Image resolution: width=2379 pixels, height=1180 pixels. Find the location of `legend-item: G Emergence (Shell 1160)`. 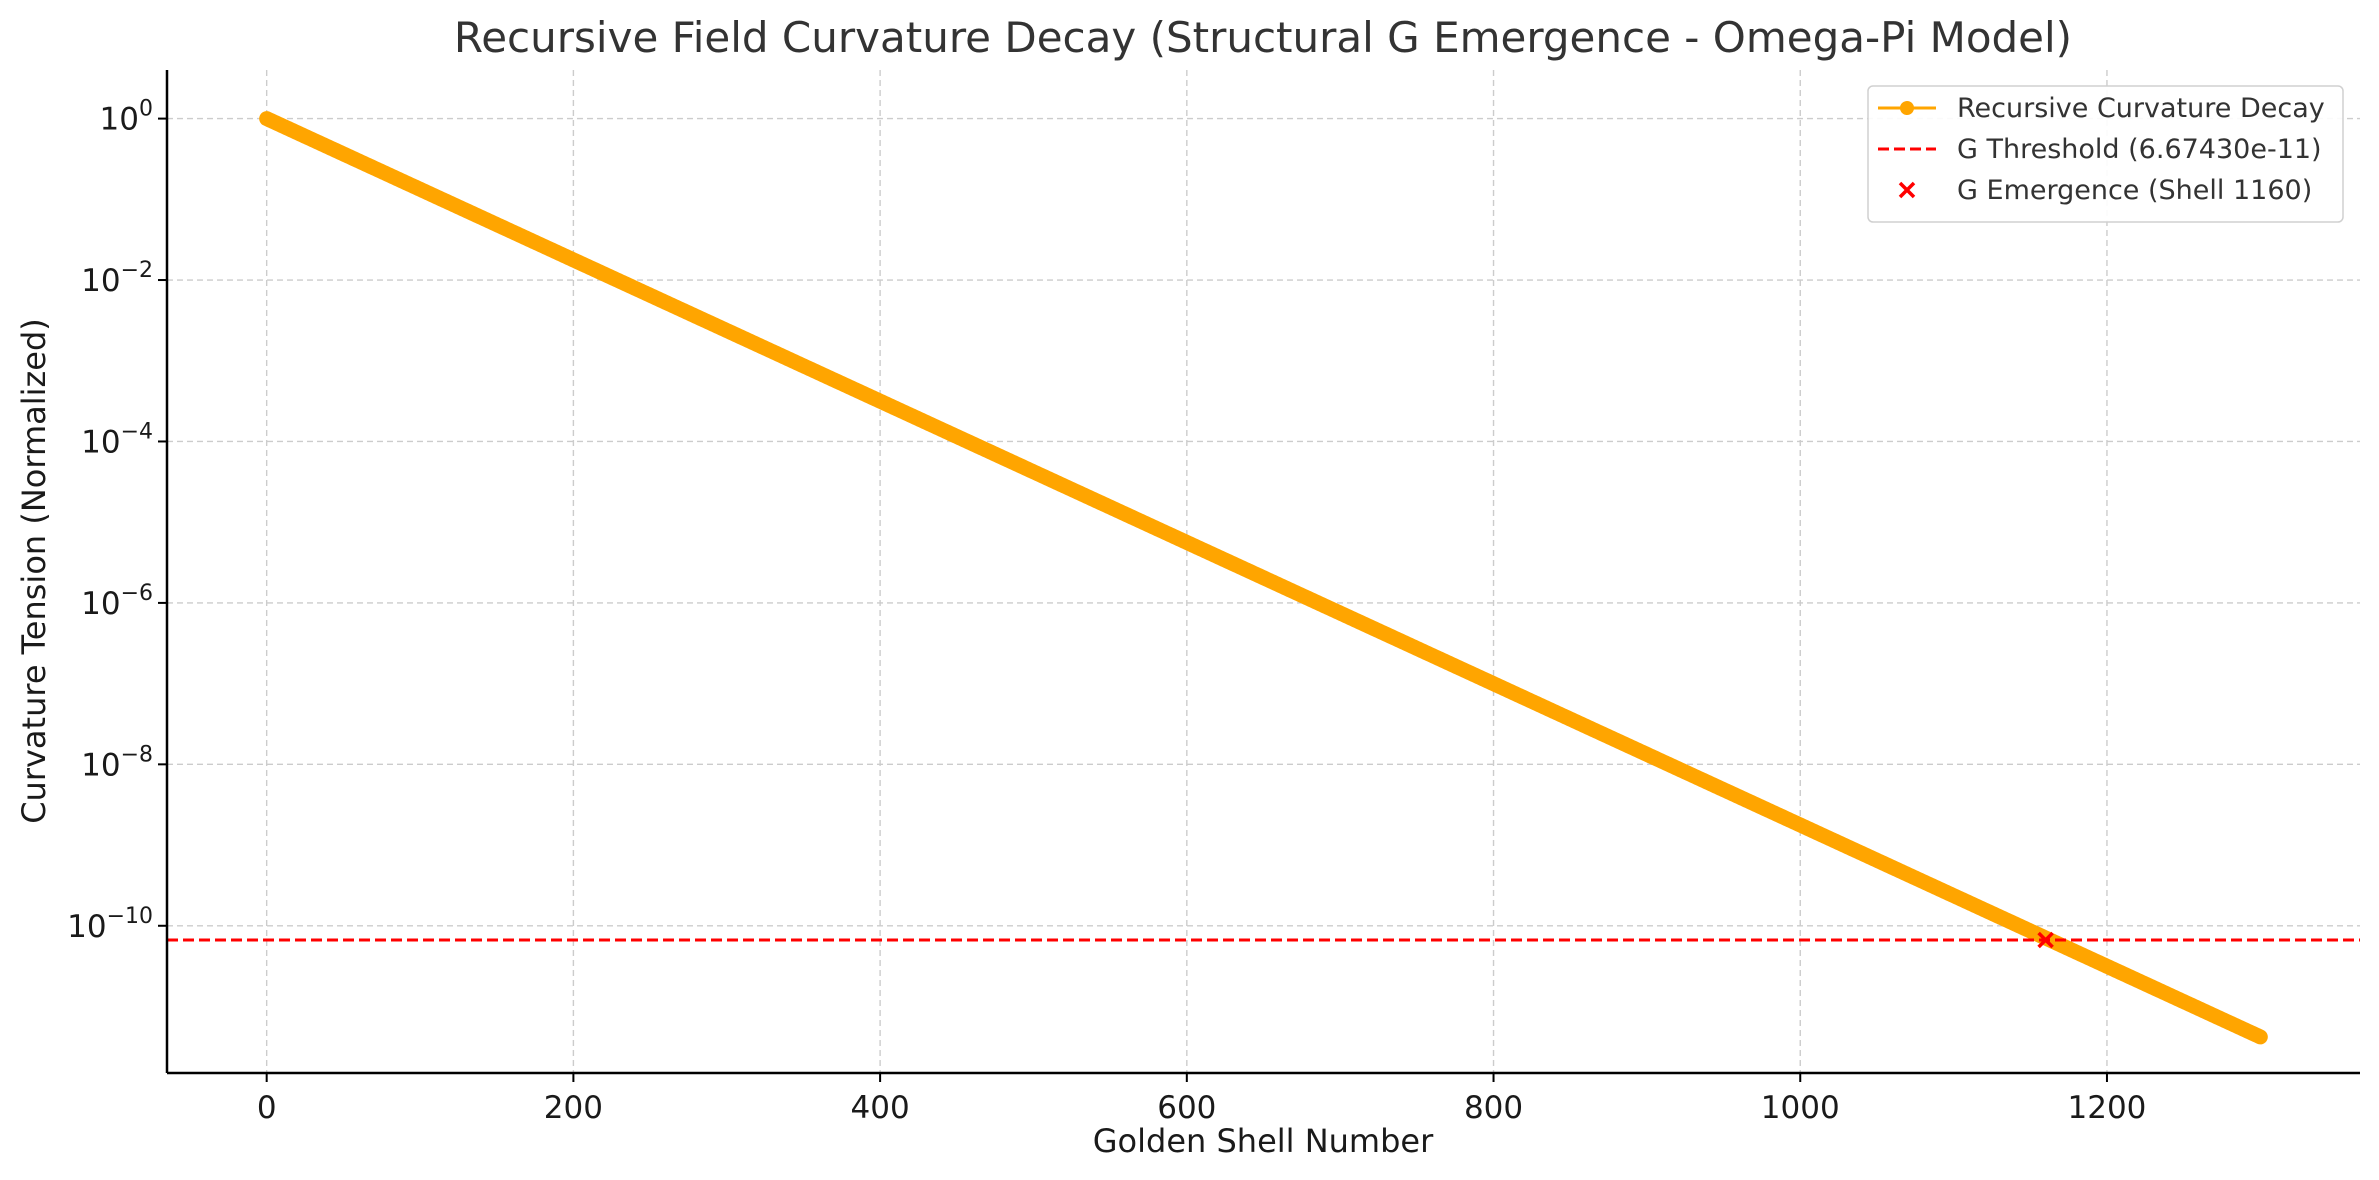

legend-item: G Emergence (Shell 1160) is located at coordinates (2105, 190).